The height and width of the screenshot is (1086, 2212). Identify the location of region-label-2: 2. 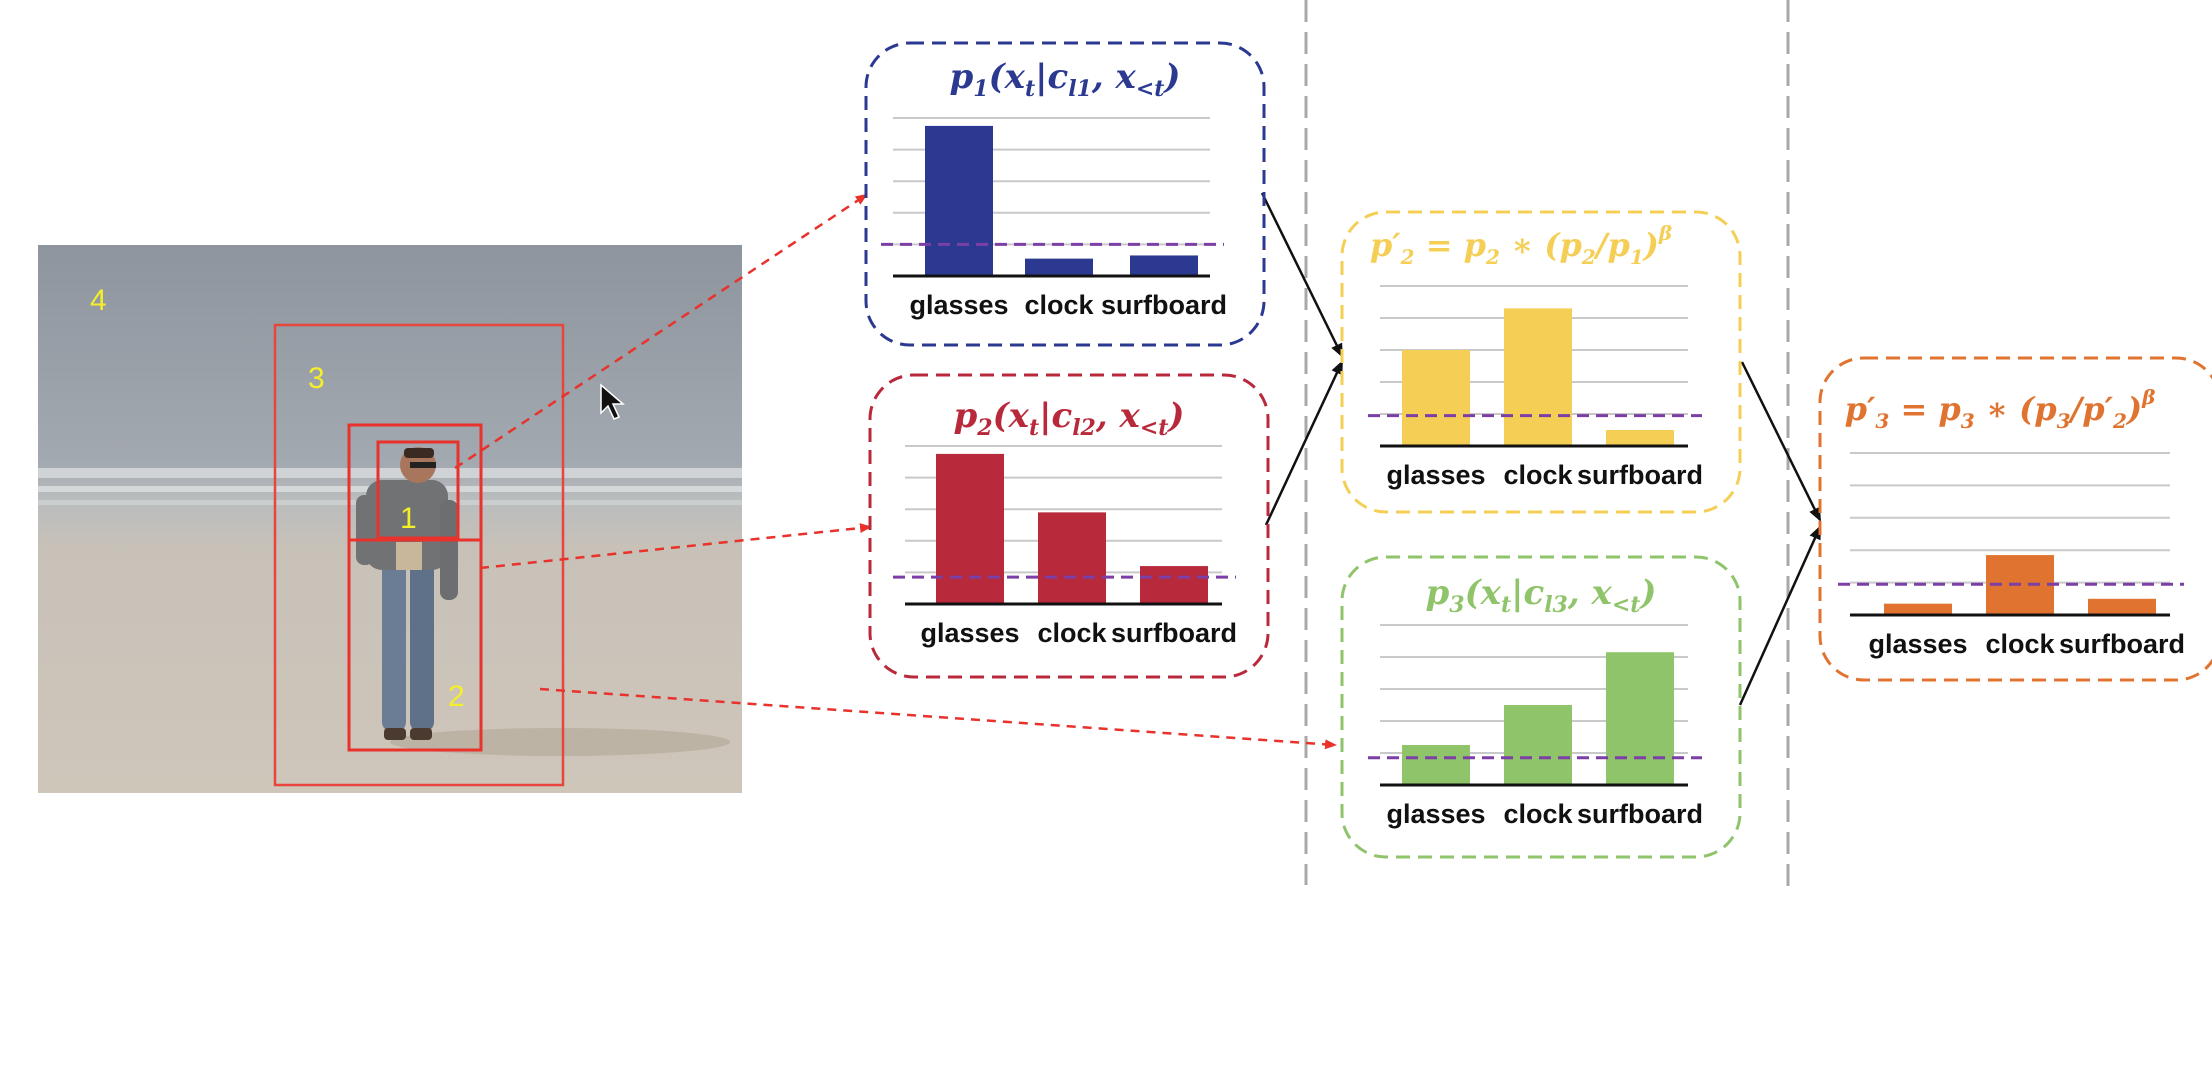
(456, 696).